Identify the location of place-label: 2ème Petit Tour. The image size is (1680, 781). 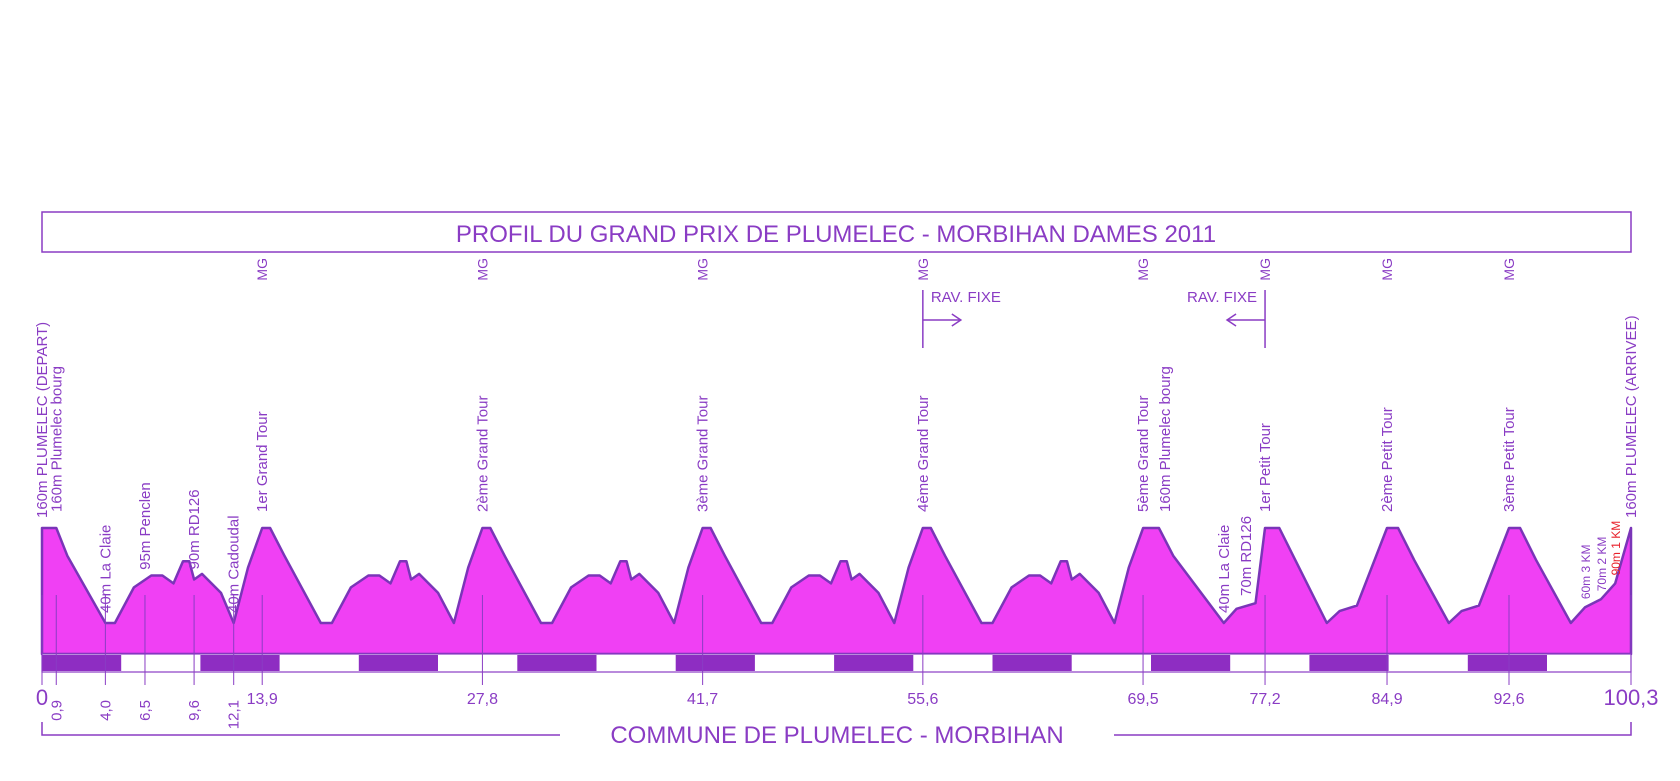
(1387, 459).